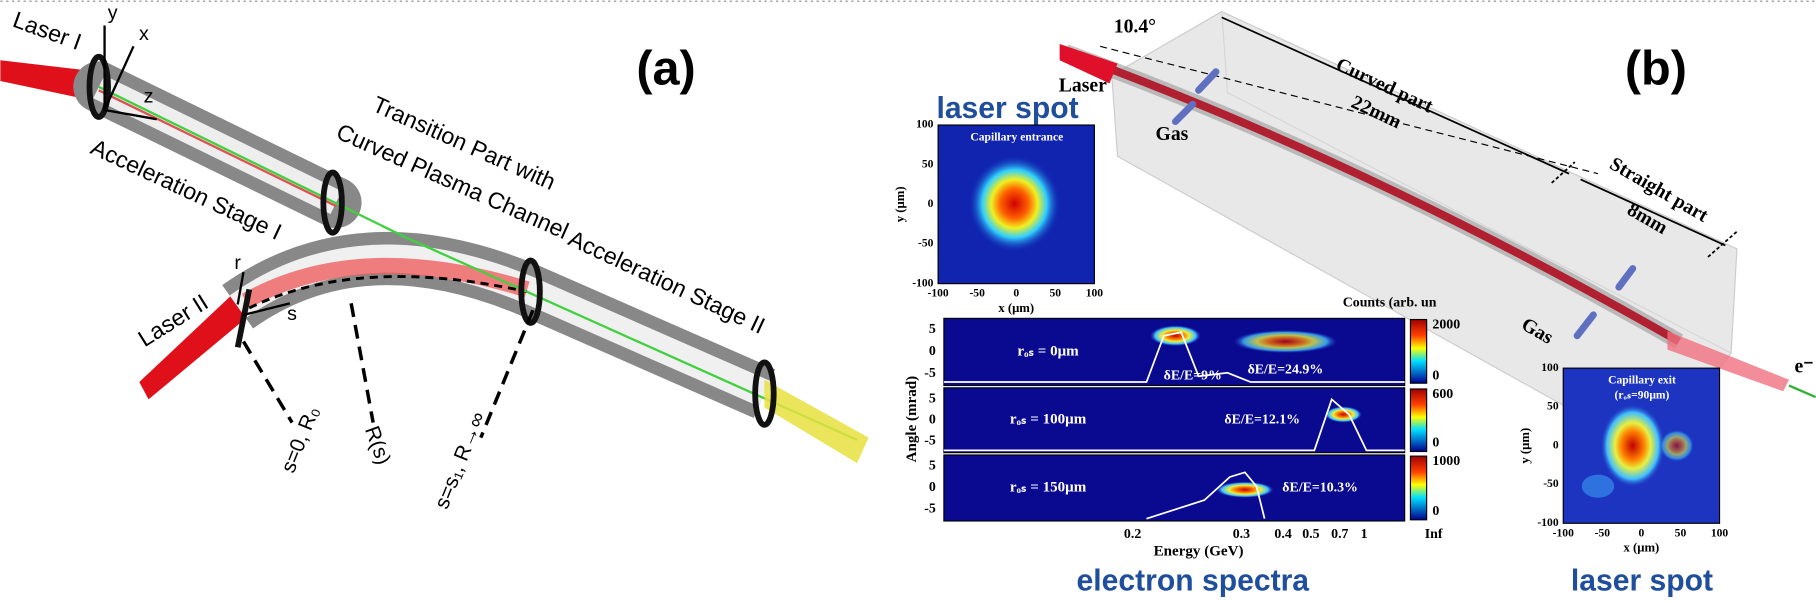  Describe the element at coordinates (1434, 534) in the screenshot. I see `tick-label: Inf` at that location.